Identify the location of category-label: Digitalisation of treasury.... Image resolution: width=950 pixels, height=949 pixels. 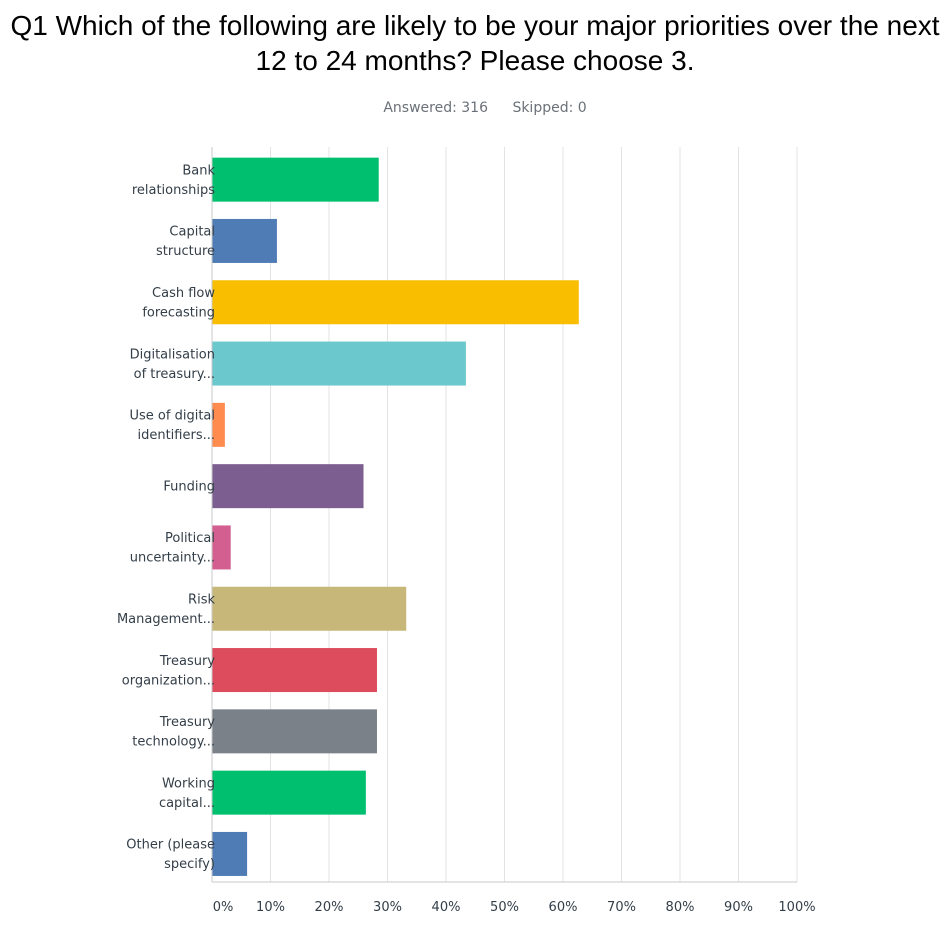
(172, 364).